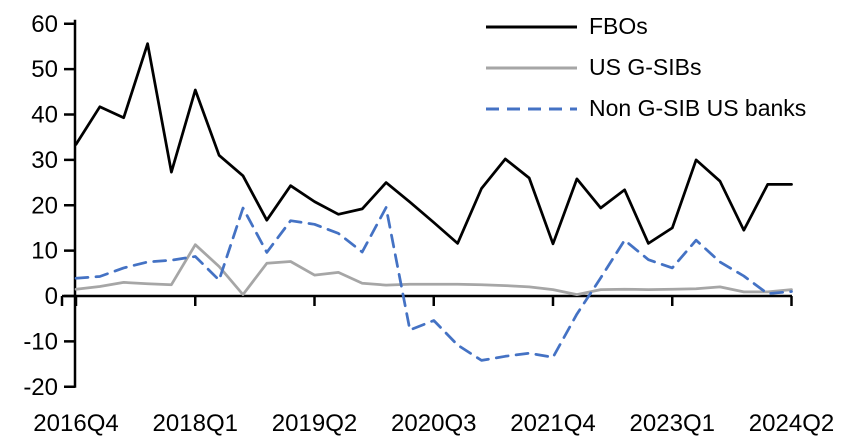 The width and height of the screenshot is (852, 442). I want to click on legend-item-non-gsib: Non G-SIB US banks, so click(646, 108).